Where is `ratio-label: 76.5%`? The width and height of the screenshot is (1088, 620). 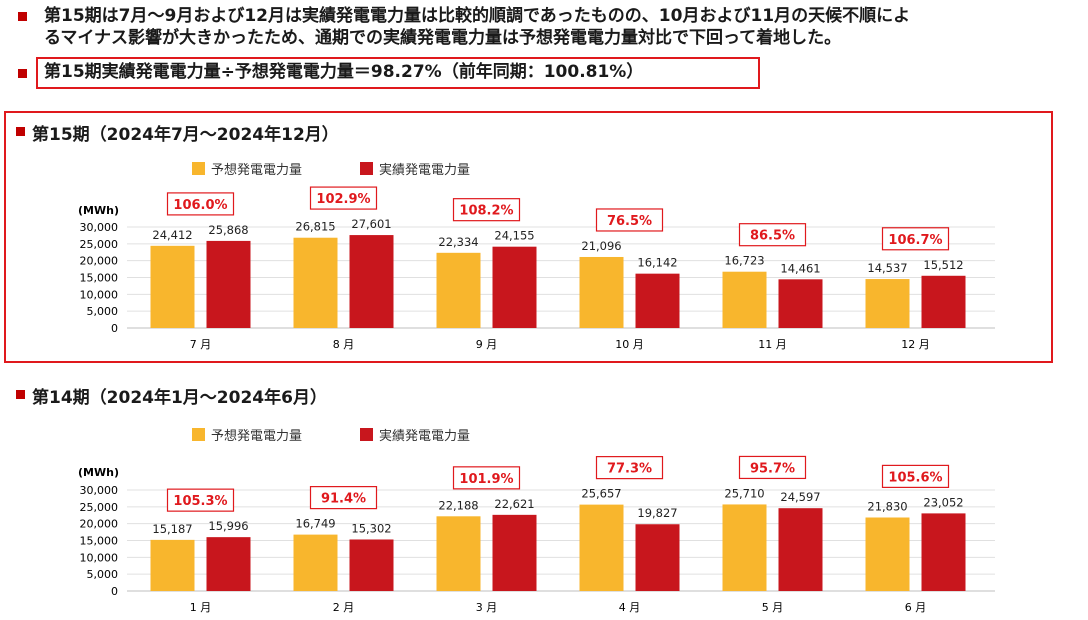 ratio-label: 76.5% is located at coordinates (629, 221).